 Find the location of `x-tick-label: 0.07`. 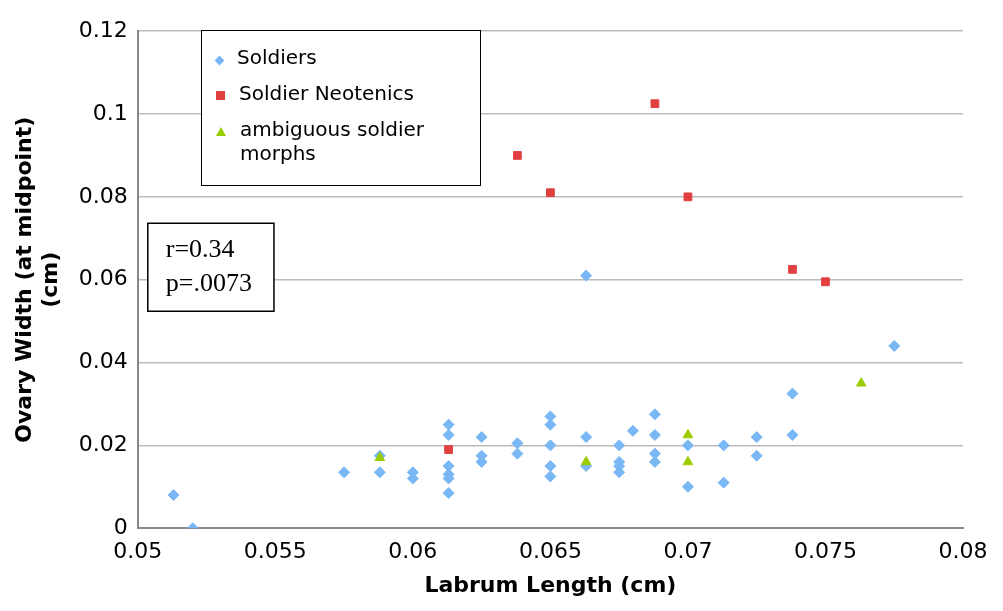

x-tick-label: 0.07 is located at coordinates (688, 551).